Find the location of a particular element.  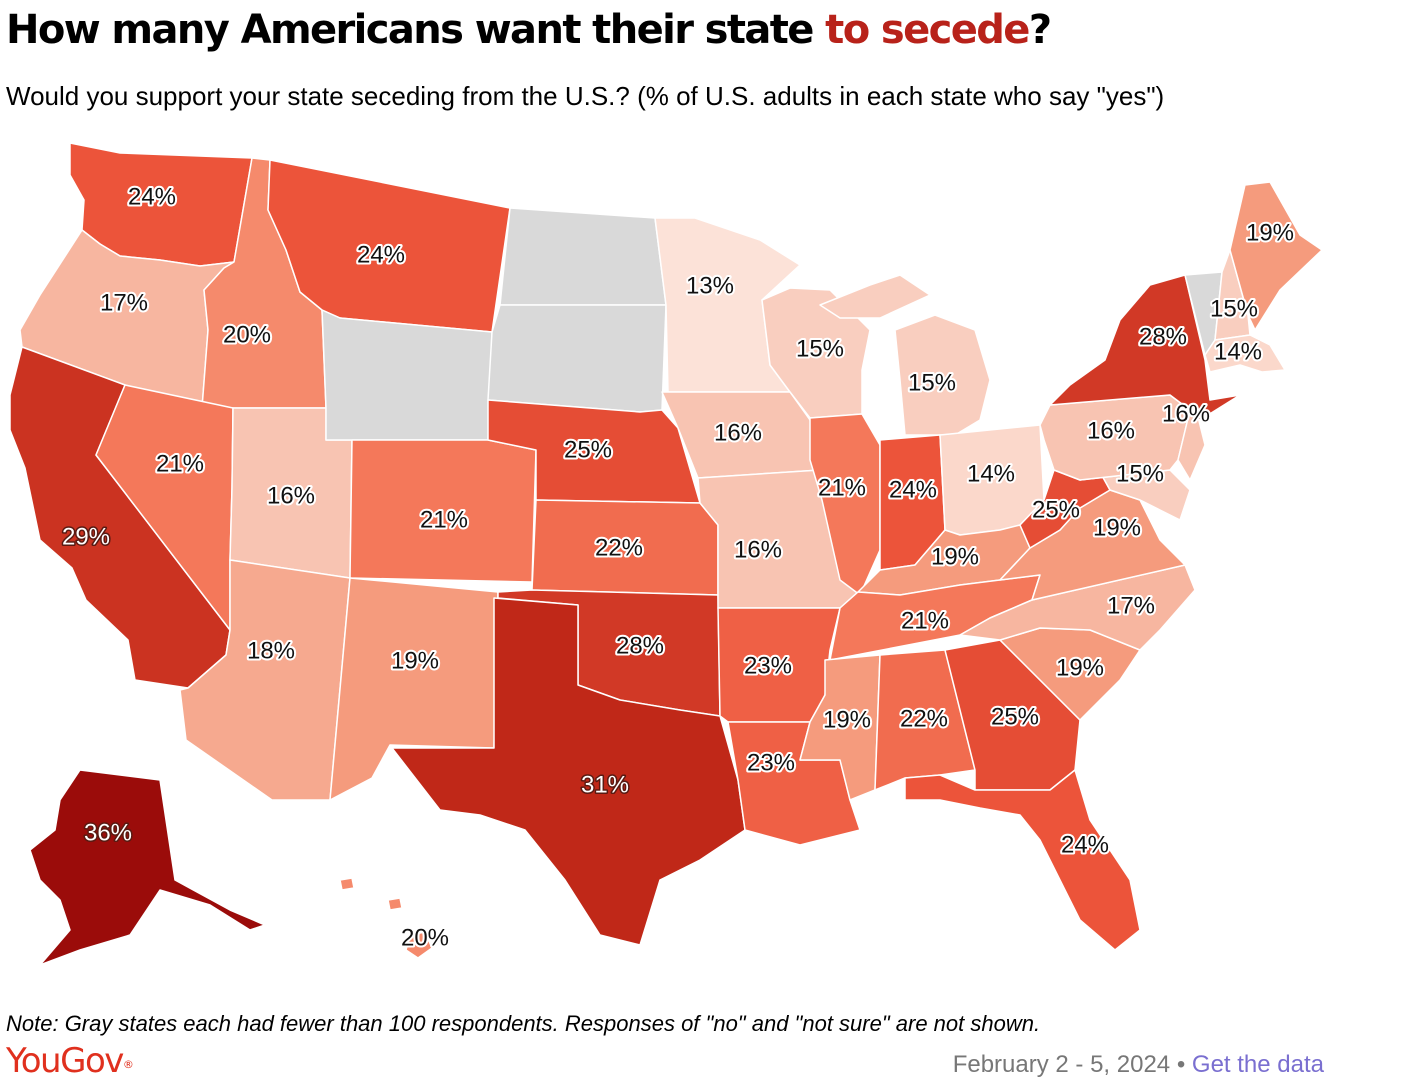

state-me is located at coordinates (1276, 256).